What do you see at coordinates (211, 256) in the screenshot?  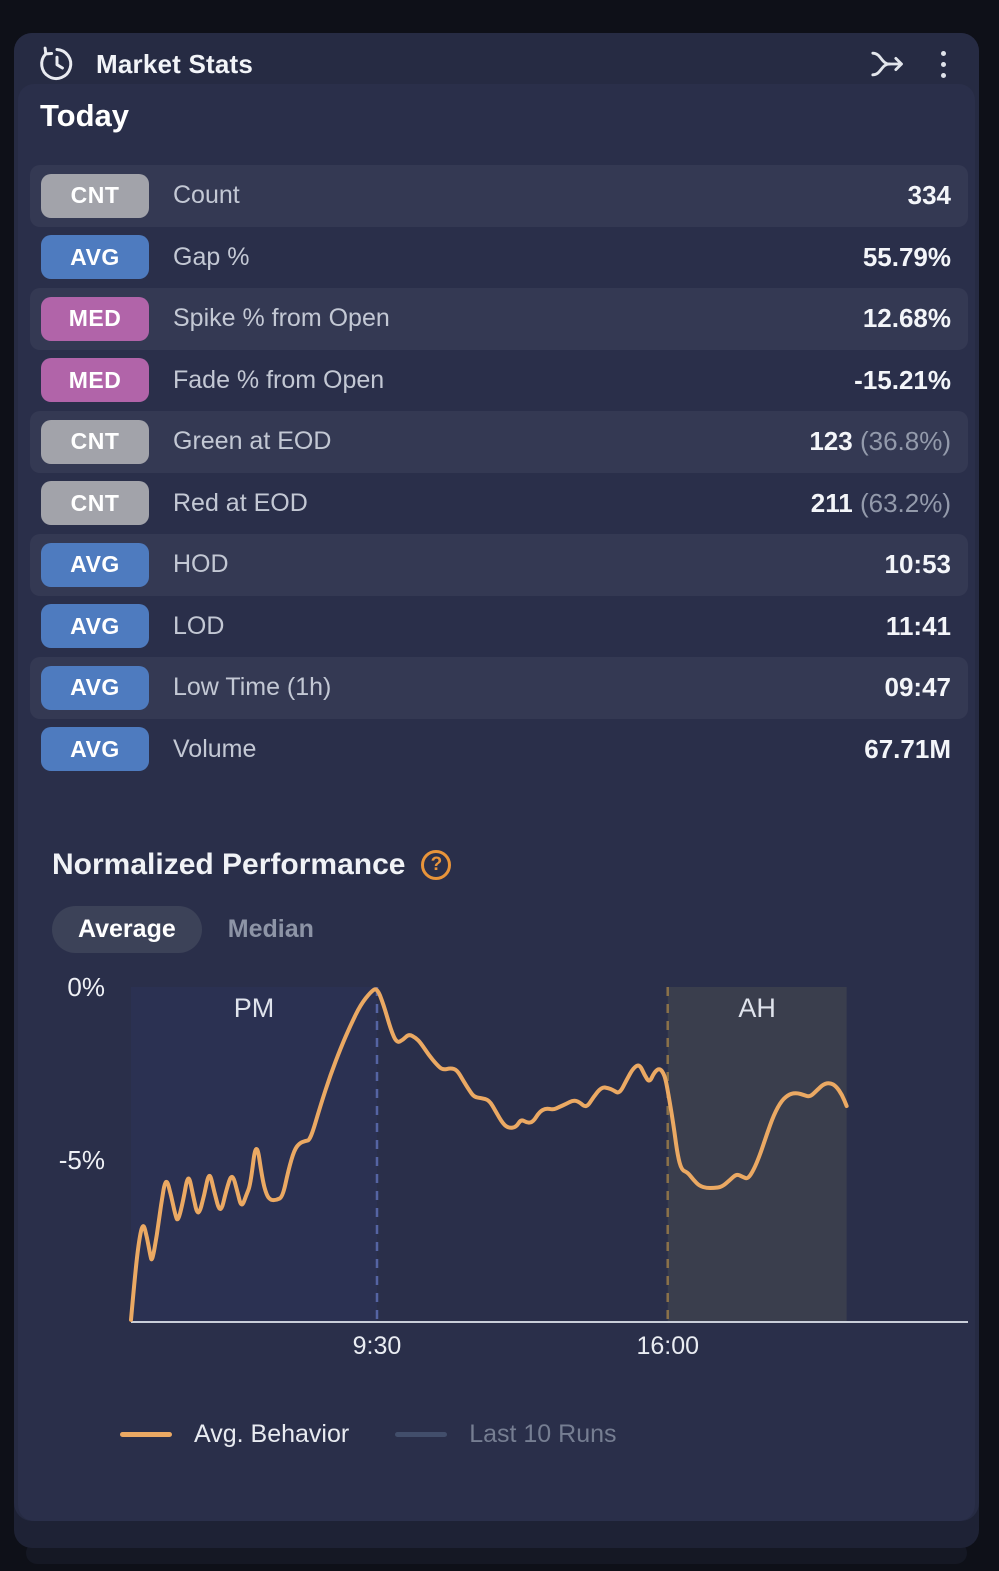 I see `stat-label: Gap %` at bounding box center [211, 256].